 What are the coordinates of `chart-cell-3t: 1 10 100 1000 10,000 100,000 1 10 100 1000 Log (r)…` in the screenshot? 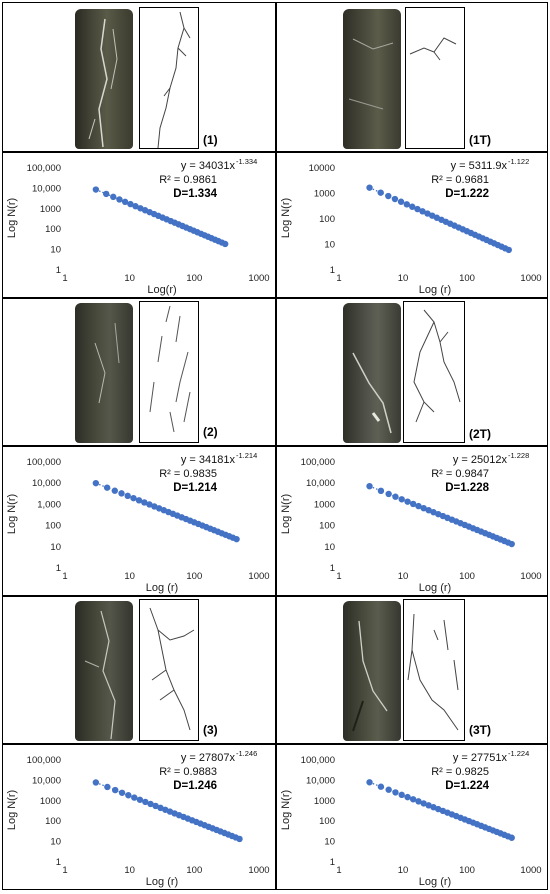 It's located at (412, 817).